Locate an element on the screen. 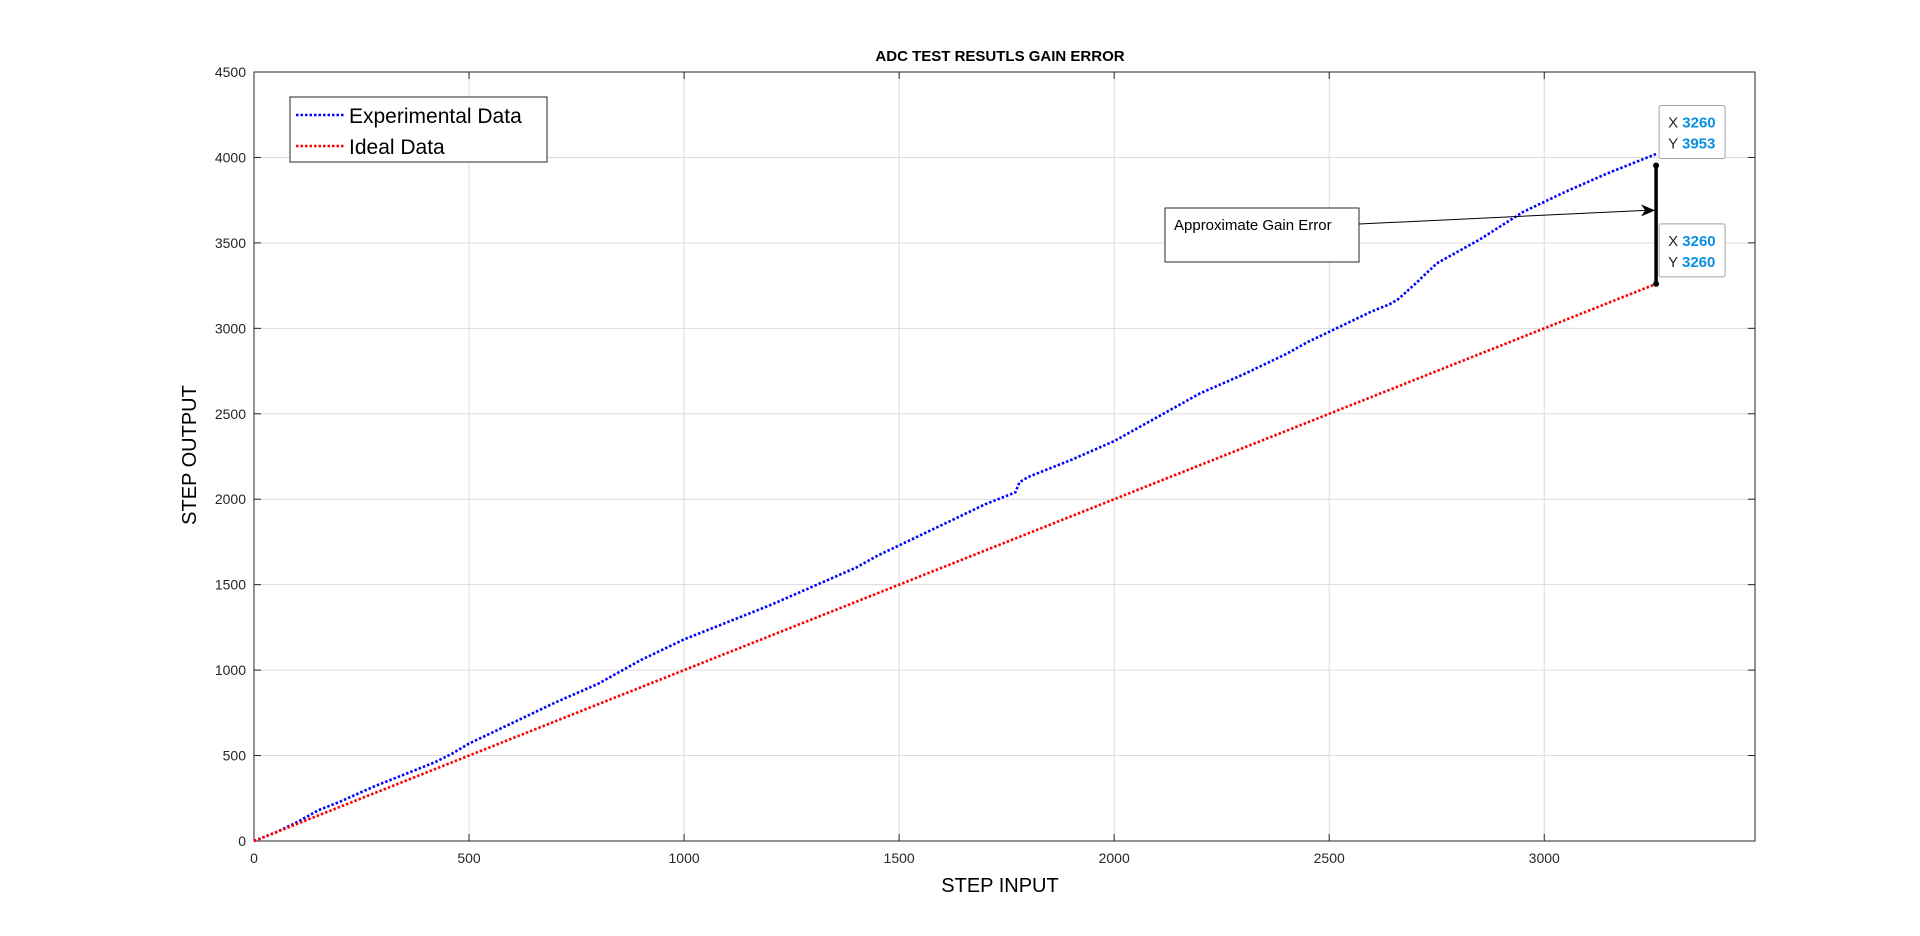 The image size is (1920, 936). datatip-y-label: Y 3953 is located at coordinates (1691, 143).